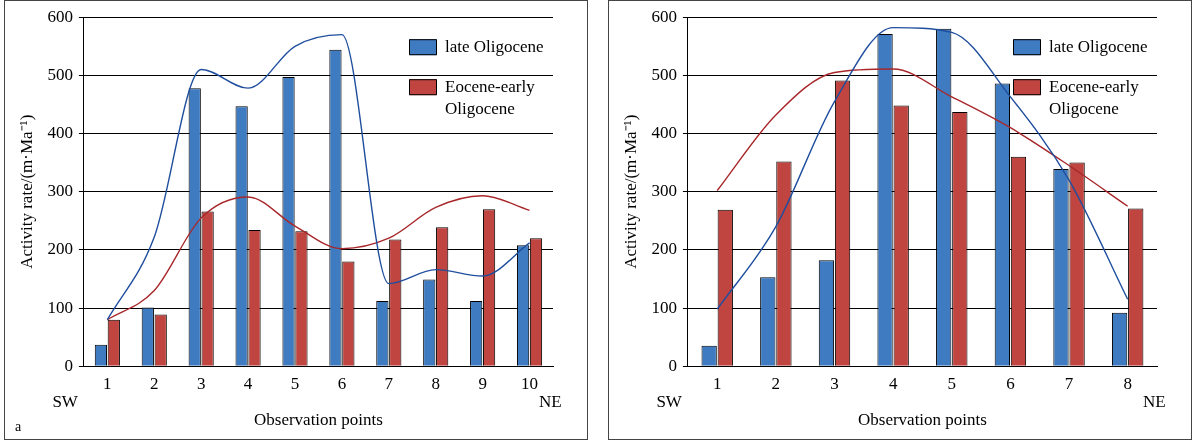 The height and width of the screenshot is (441, 1198). I want to click on x-tick-label: 9, so click(482, 383).